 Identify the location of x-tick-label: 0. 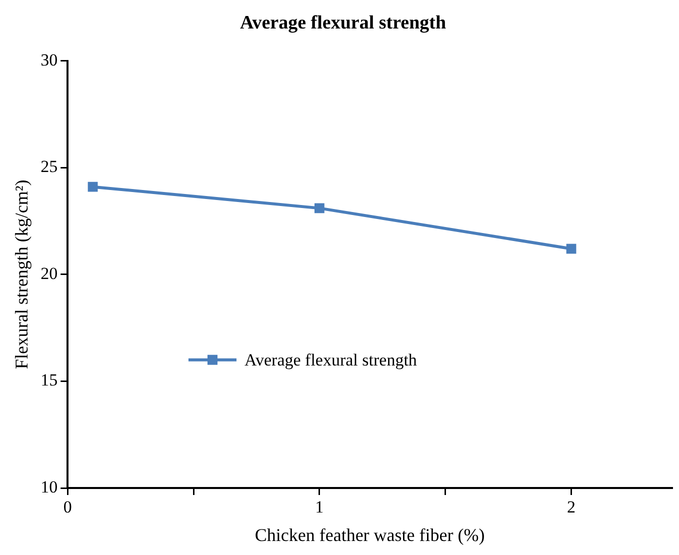
(67, 507).